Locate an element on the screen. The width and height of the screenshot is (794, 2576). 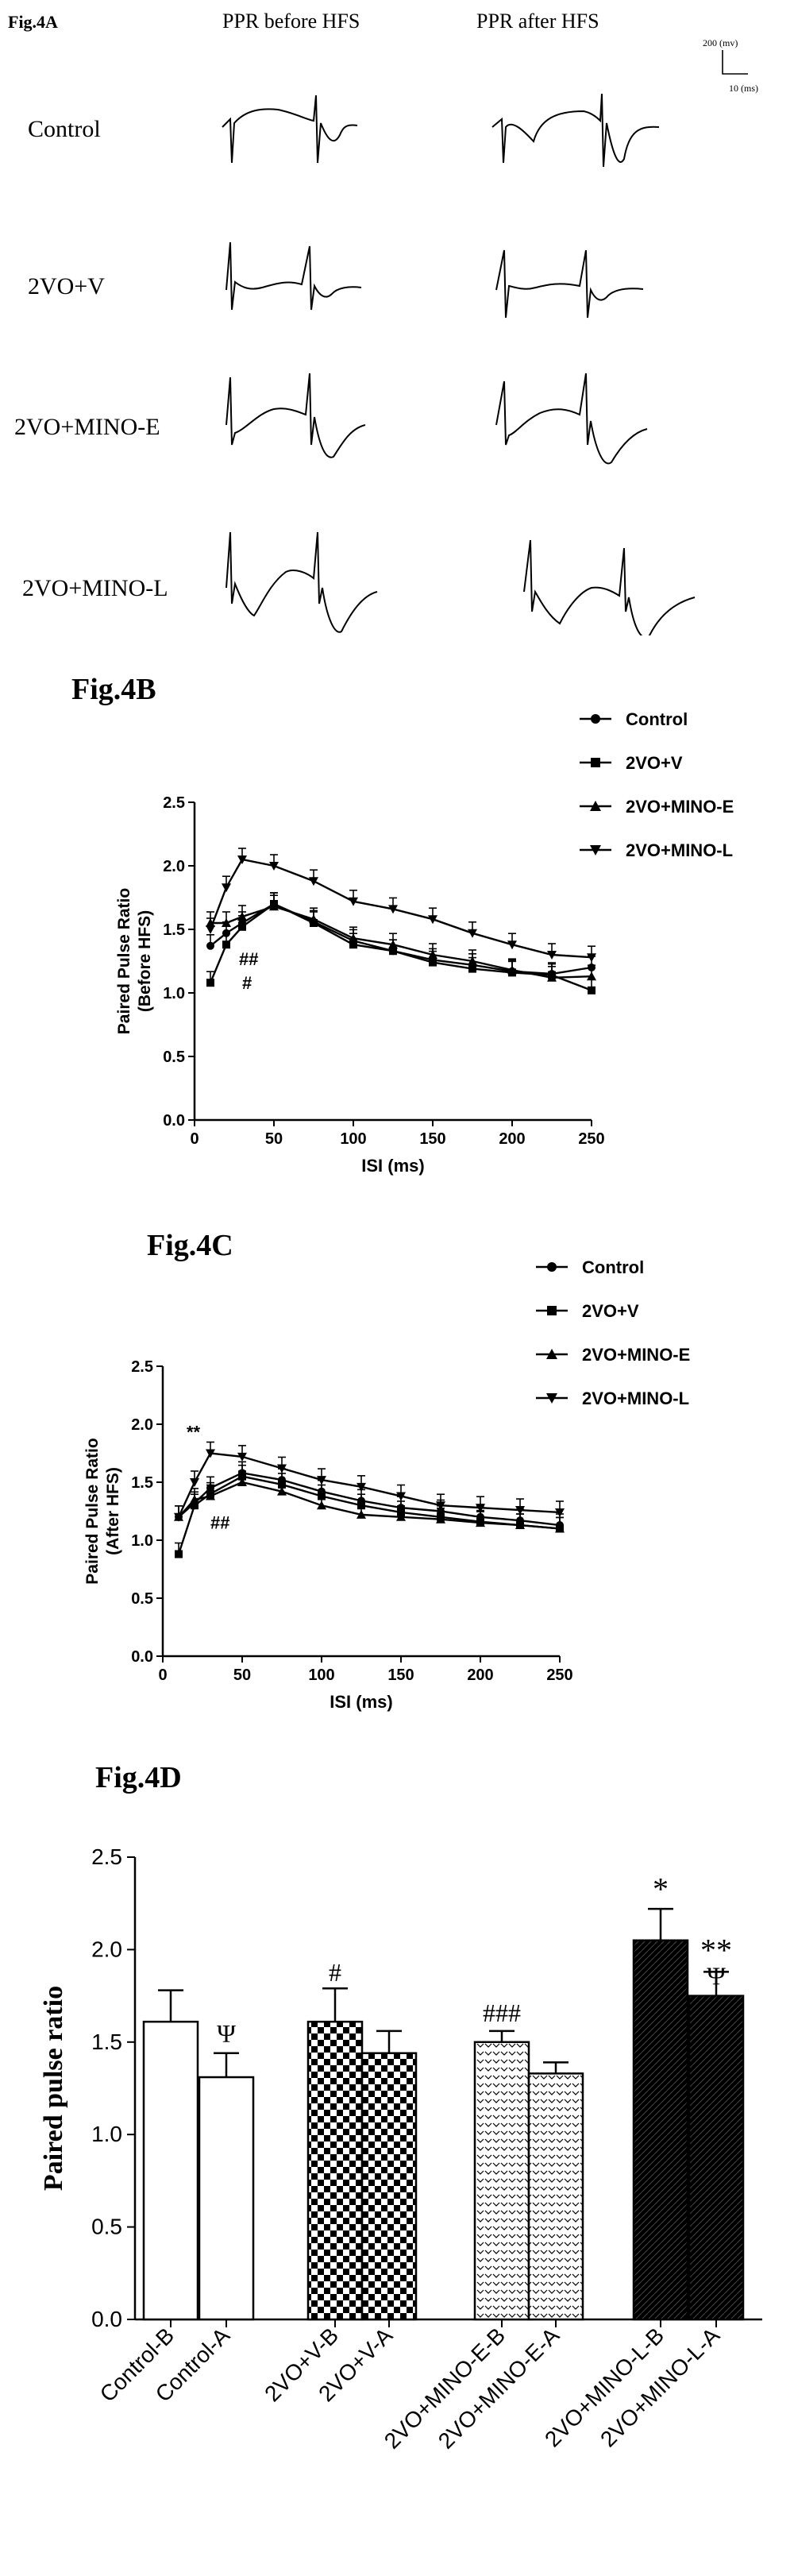
bar-Control-B is located at coordinates (170, 2170).